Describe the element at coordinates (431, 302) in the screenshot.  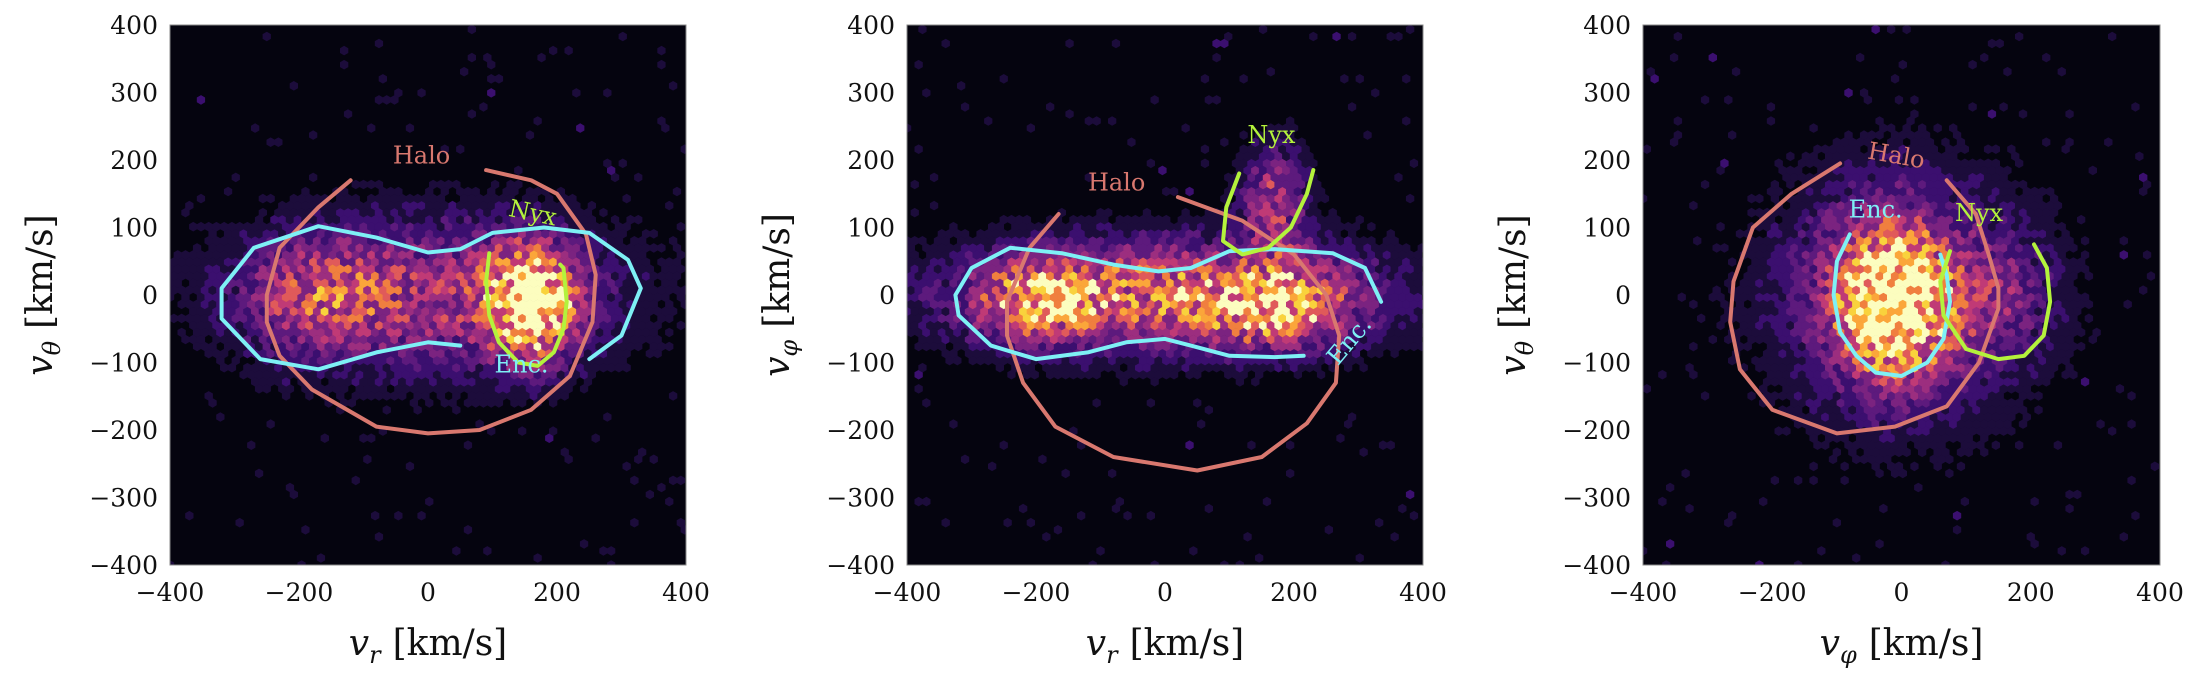
I see `contour-halo` at that location.